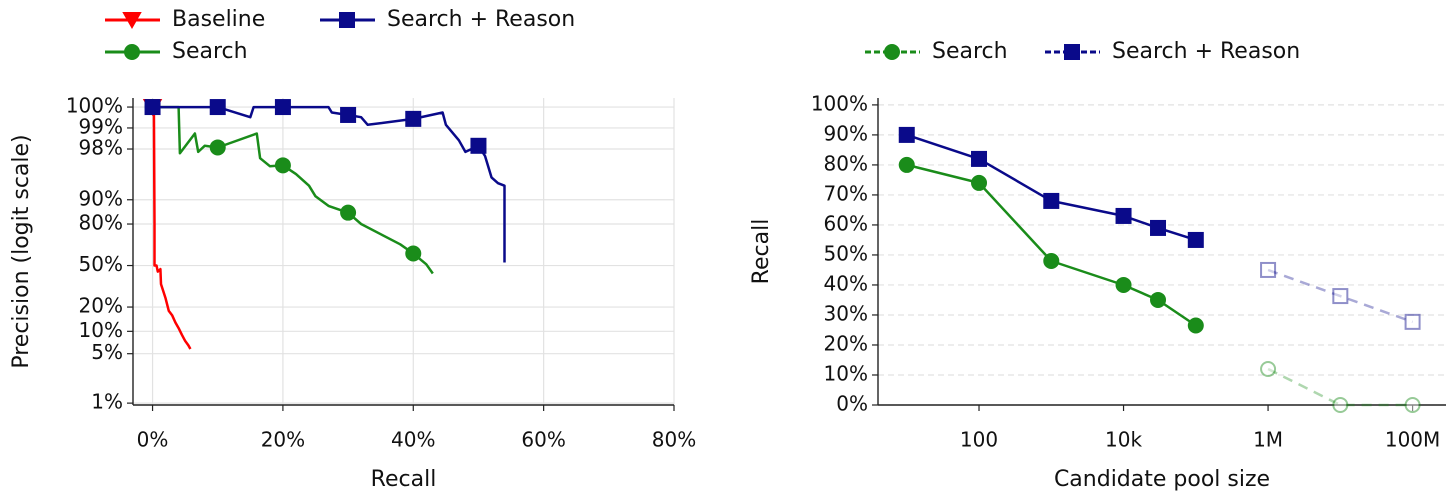 This screenshot has width=1446, height=500. Describe the element at coordinates (846, 193) in the screenshot. I see `y-tick-label: 70%` at that location.